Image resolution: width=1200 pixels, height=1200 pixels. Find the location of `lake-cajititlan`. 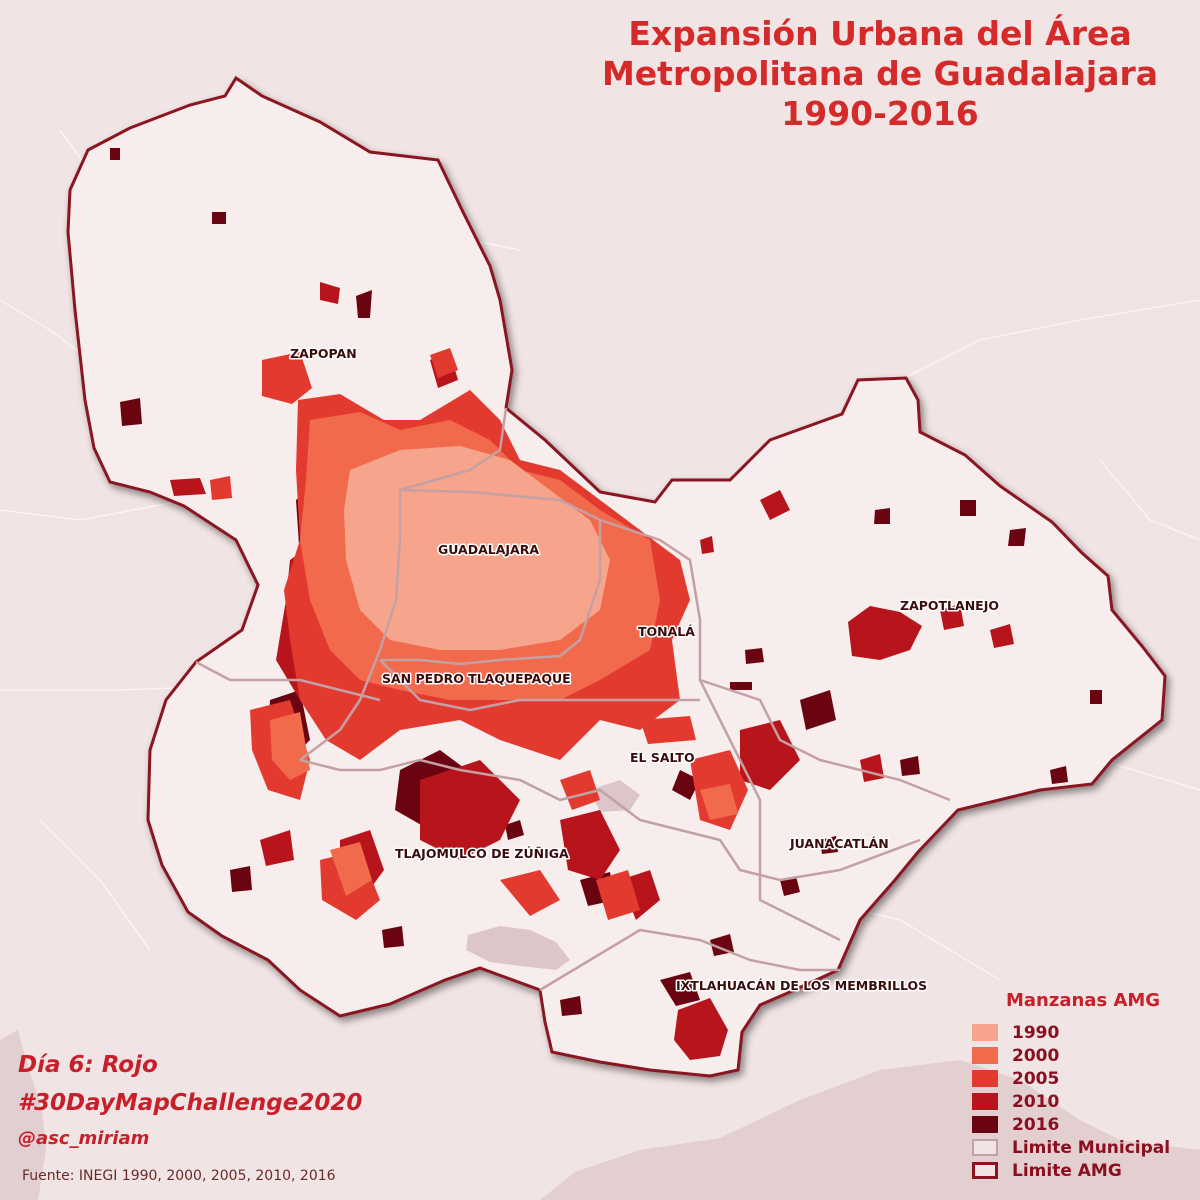

lake-cajititlan is located at coordinates (518, 948).